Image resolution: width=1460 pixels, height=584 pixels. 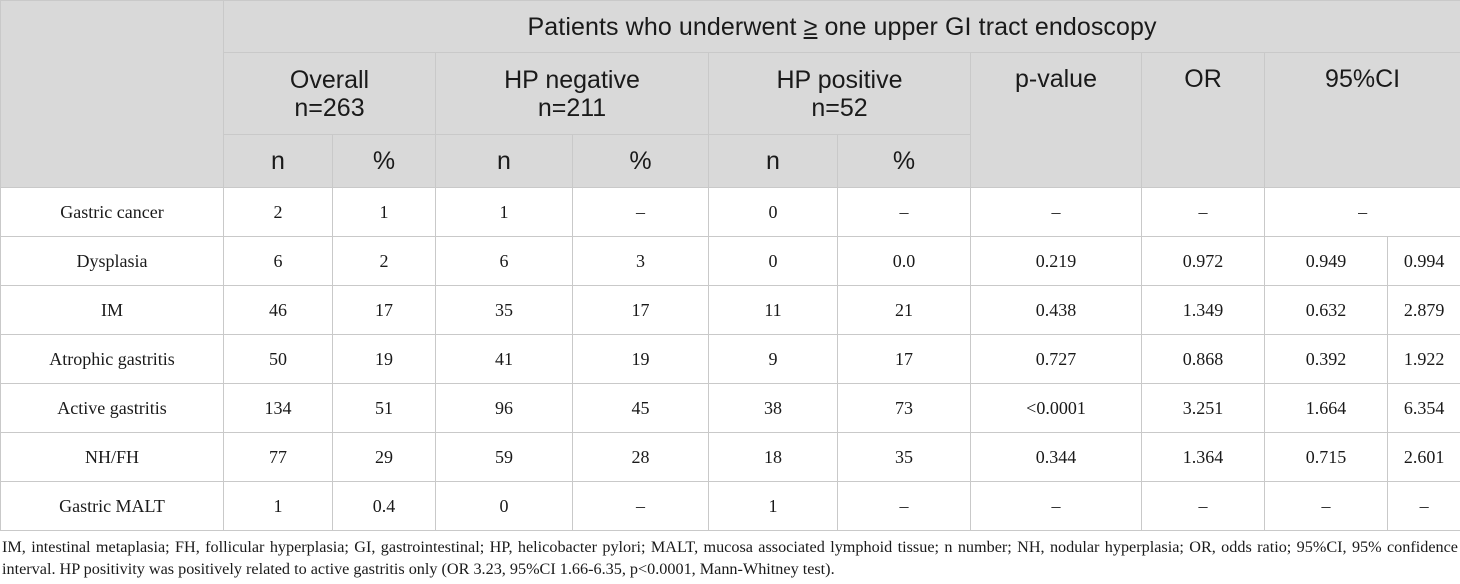 I want to click on overall-percent-cell: 2, so click(x=384, y=261).